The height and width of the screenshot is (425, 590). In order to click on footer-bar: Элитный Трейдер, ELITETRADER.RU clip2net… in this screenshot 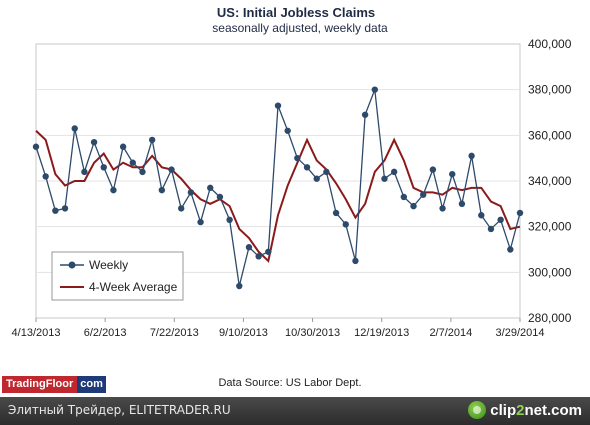, I will do `click(295, 411)`.